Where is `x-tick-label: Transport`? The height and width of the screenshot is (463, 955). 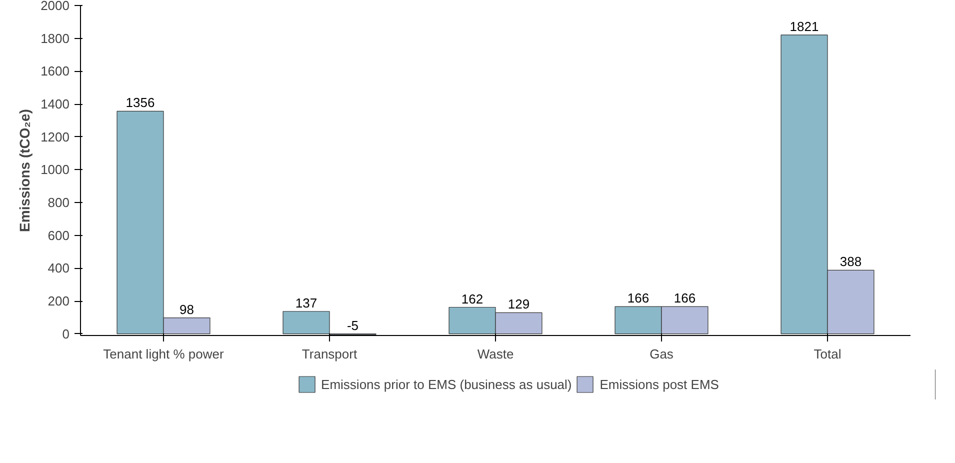
x-tick-label: Transport is located at coordinates (330, 354).